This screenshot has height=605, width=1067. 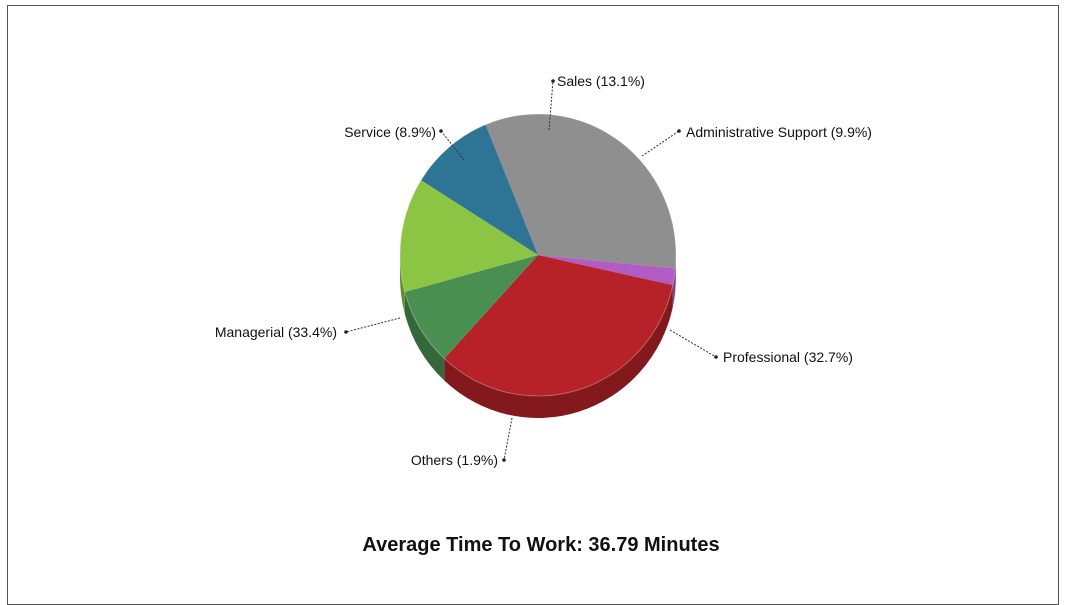 What do you see at coordinates (471, 307) in the screenshot?
I see `pie-slice-service` at bounding box center [471, 307].